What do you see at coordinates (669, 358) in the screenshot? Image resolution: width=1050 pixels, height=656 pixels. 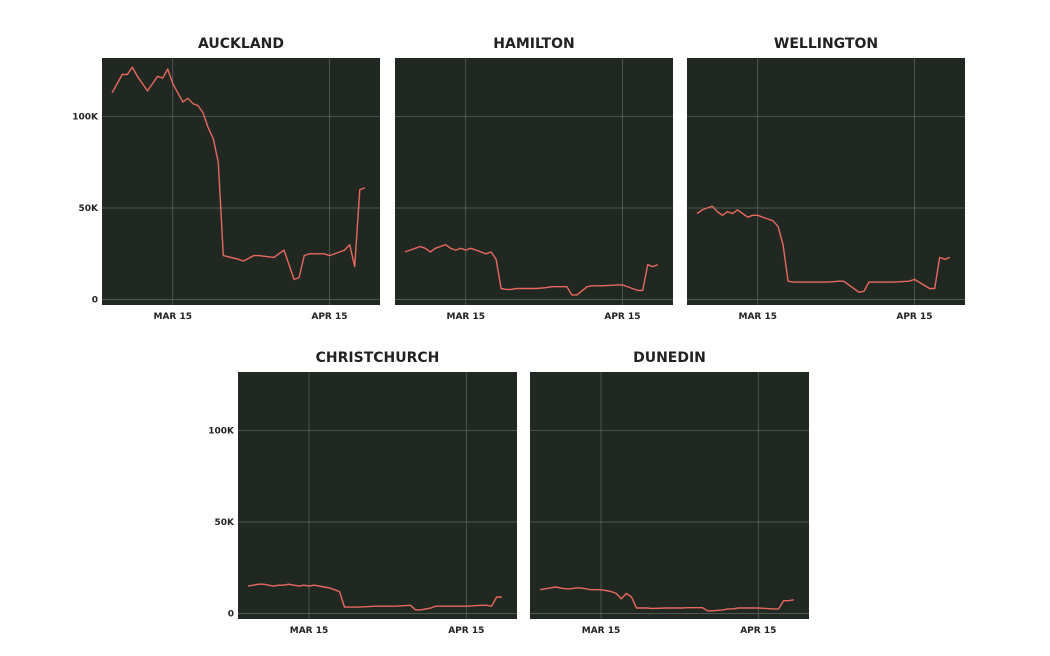 I see `panel-title: DUNEDIN` at bounding box center [669, 358].